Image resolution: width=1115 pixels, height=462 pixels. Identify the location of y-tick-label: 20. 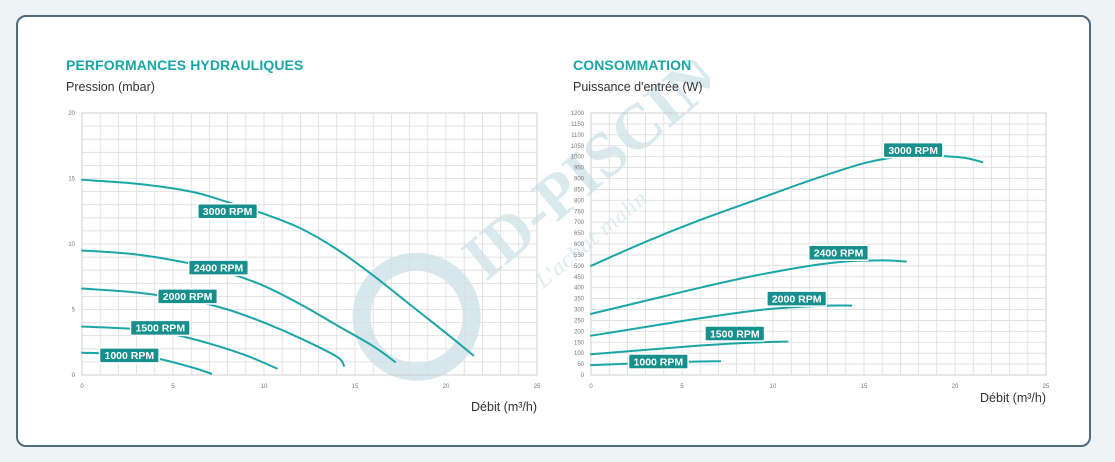
(71, 114).